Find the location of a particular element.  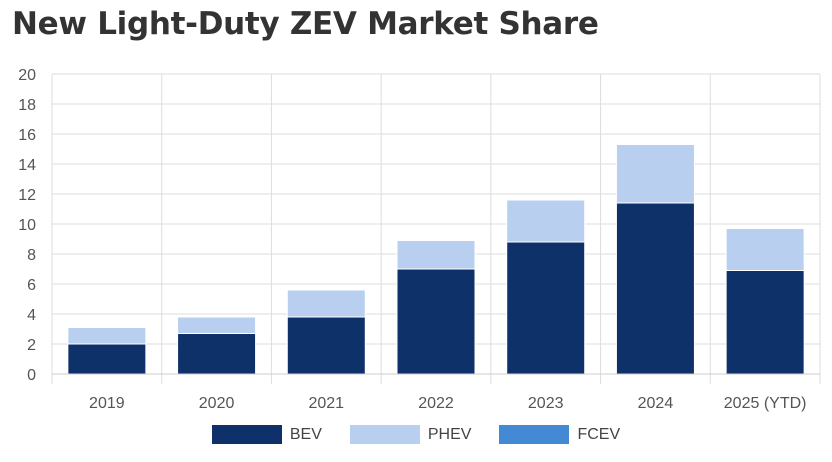

x-tick-label: 2019 is located at coordinates (107, 403).